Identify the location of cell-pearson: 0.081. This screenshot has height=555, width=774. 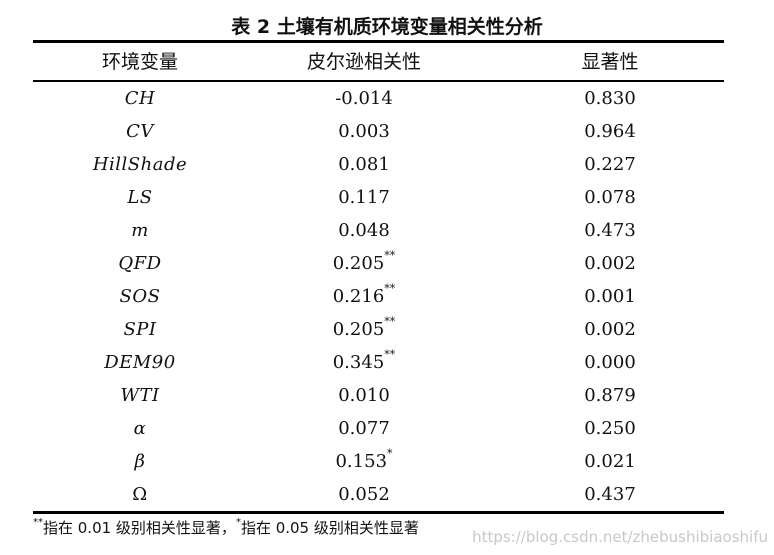
(364, 164).